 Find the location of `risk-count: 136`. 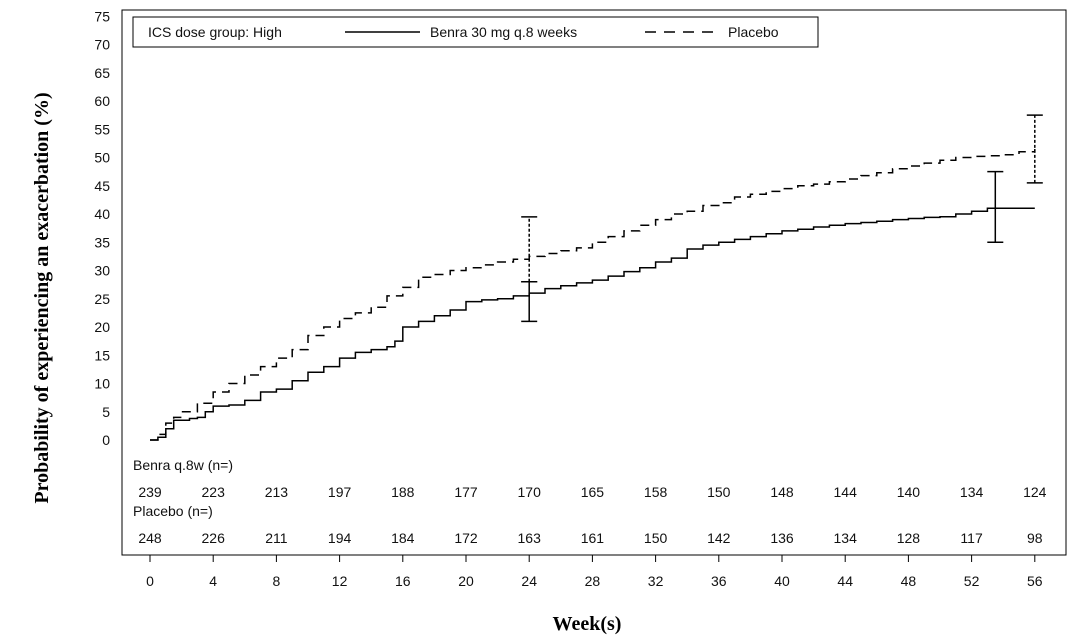

risk-count: 136 is located at coordinates (782, 538).